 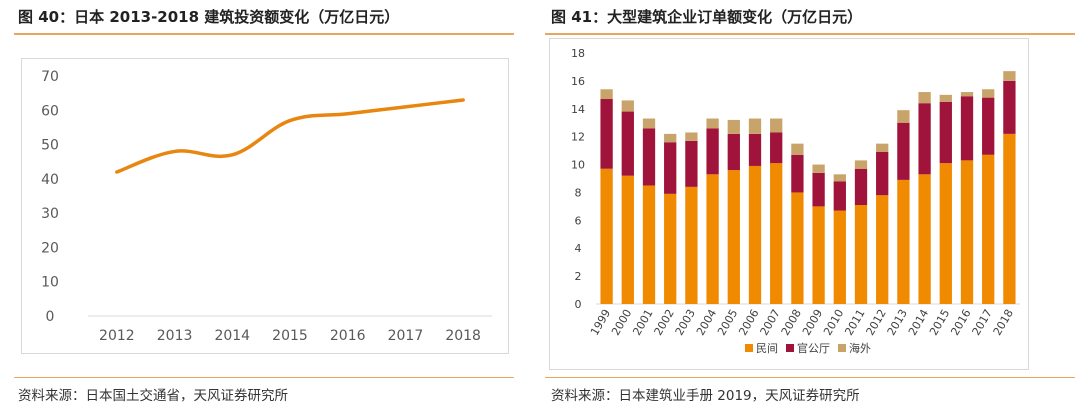 I want to click on x-tick-label: 2015, so click(x=939, y=322).